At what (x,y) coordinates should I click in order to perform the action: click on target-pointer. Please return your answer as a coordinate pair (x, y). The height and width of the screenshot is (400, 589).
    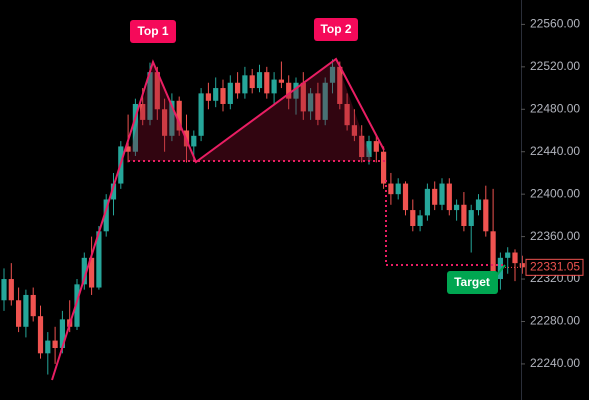
    Looking at the image, I should click on (501, 270).